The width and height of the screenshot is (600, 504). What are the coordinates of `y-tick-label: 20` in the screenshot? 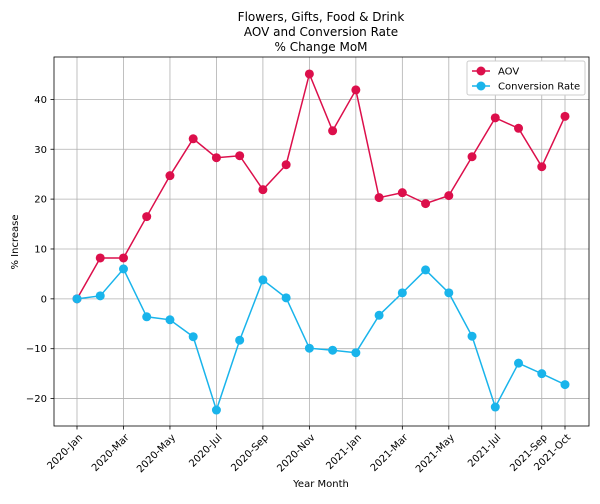 It's located at (40, 200).